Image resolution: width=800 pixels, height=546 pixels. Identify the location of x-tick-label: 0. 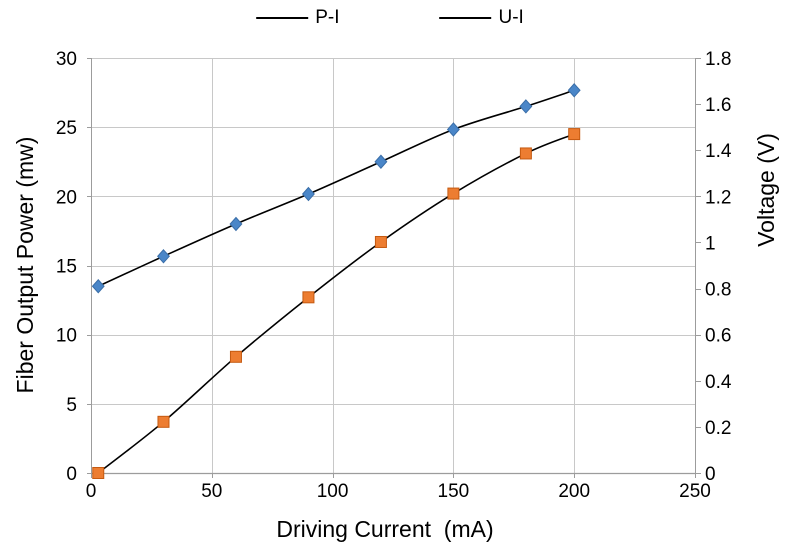
(91, 491).